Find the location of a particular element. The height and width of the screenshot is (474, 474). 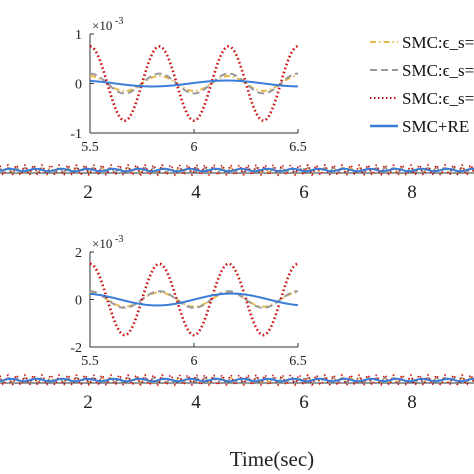

inset-y-tick-label: -1 is located at coordinates (76, 134).